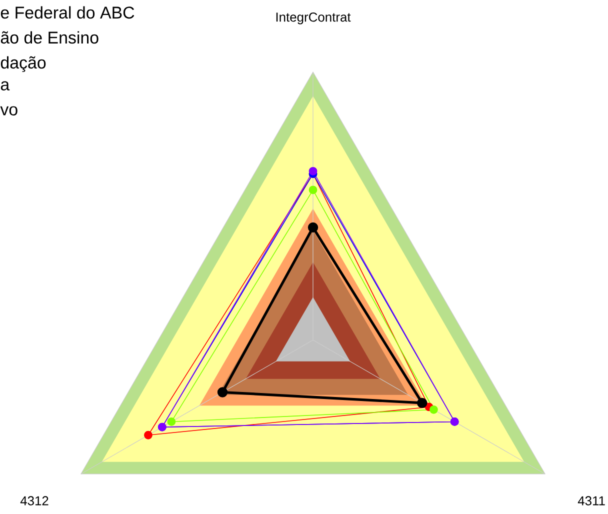  What do you see at coordinates (9, 111) in the screenshot?
I see `text: vo` at bounding box center [9, 111].